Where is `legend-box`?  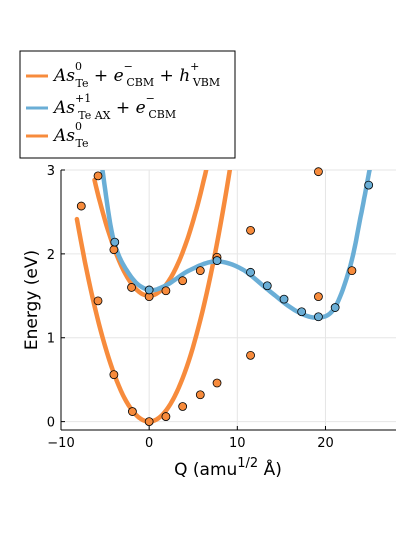
legend-box is located at coordinates (127, 104).